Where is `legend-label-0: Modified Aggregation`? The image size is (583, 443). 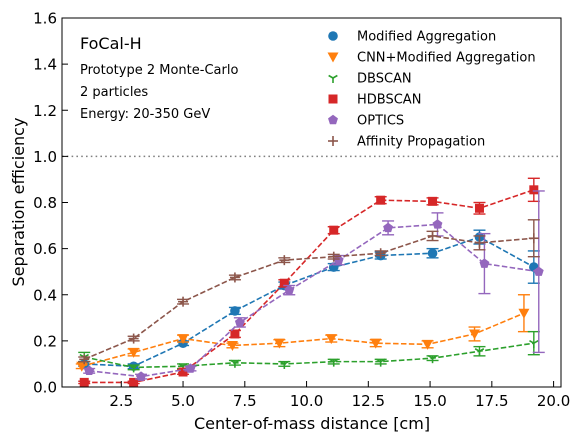 legend-label-0: Modified Aggregation is located at coordinates (426, 37).